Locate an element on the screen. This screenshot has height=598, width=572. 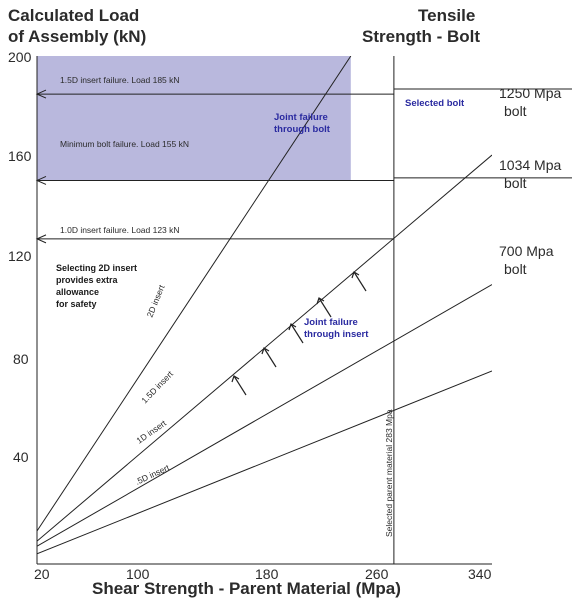
load-label-123: 1.0D insert failure. Load 123 kN is located at coordinates (120, 230).